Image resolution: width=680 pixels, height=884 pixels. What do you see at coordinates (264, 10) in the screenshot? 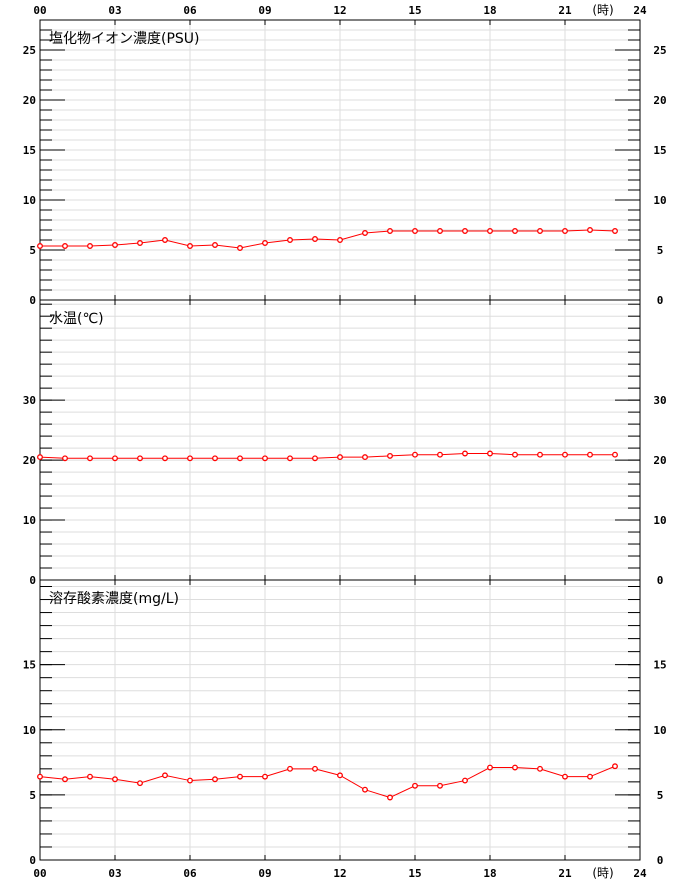
I see `x-tick-label-top: 09` at bounding box center [264, 10].